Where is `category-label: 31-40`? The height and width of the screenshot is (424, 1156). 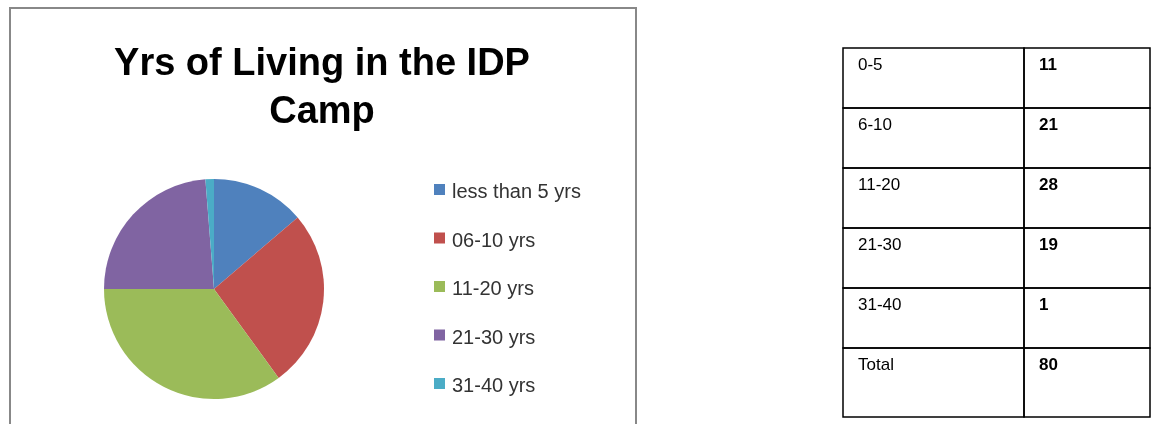
category-label: 31-40 is located at coordinates (880, 304).